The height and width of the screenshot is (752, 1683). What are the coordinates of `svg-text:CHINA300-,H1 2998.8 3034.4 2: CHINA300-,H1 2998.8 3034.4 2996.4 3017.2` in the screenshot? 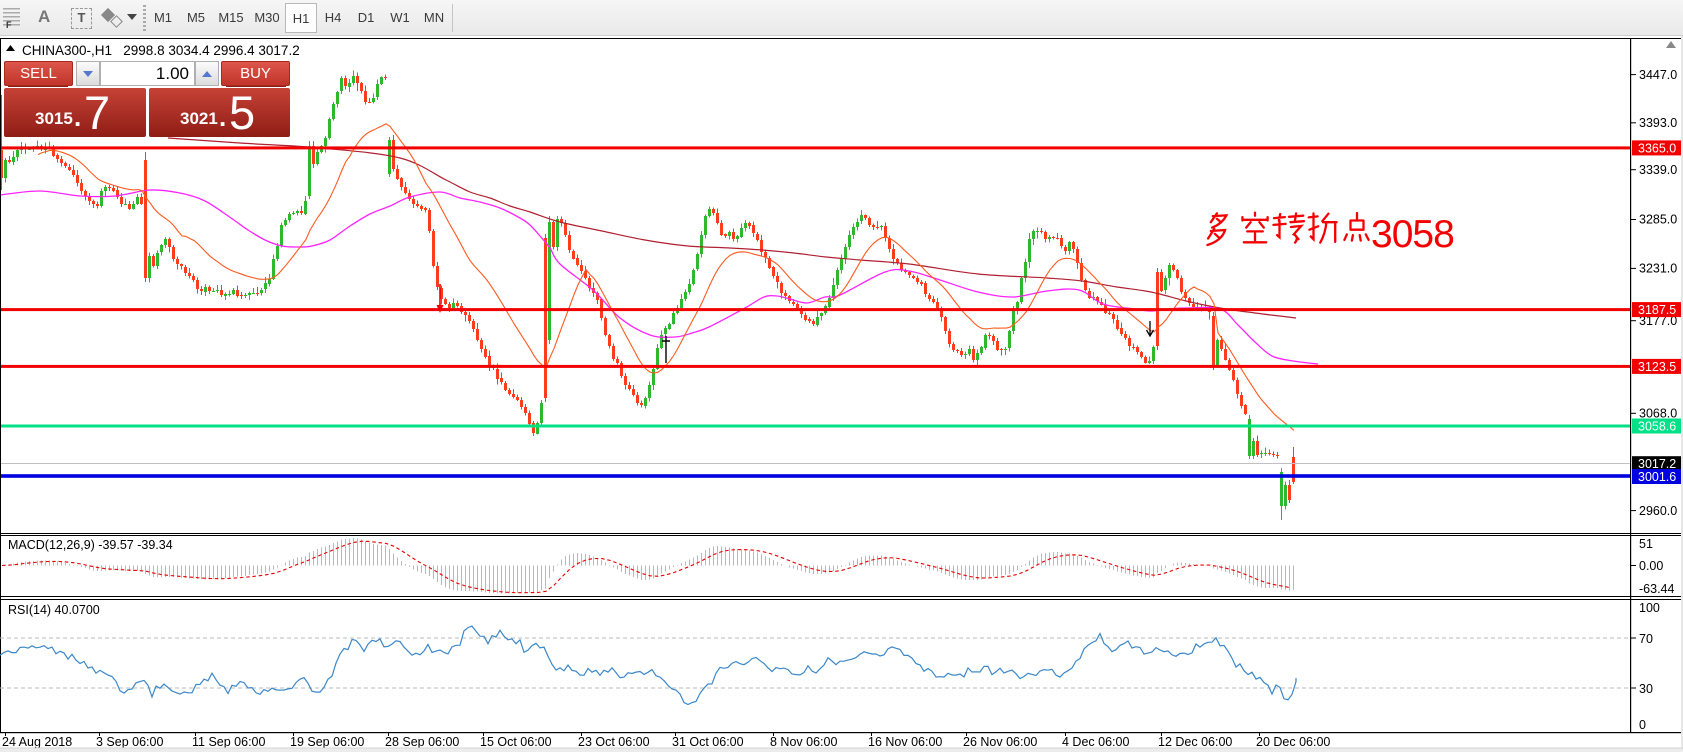 It's located at (161, 50).